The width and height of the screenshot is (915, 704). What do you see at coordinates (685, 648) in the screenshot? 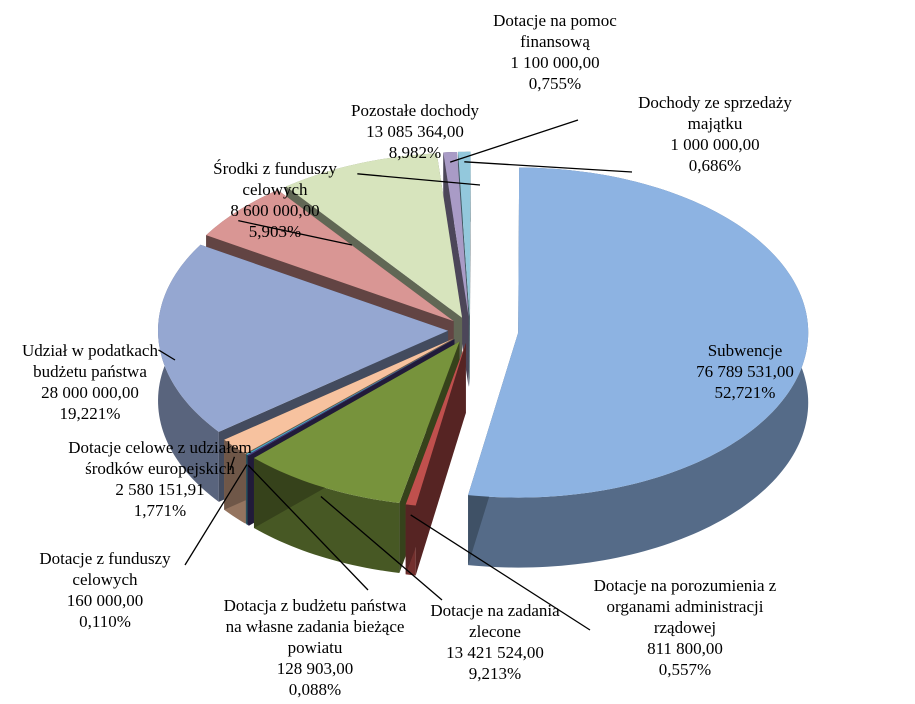
I see `label-value: 811 800,00` at bounding box center [685, 648].